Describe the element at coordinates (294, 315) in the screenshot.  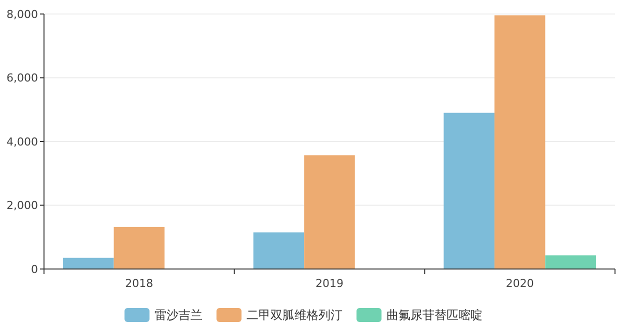
I see `legend-label: 二甲双胍维格列汀` at that location.